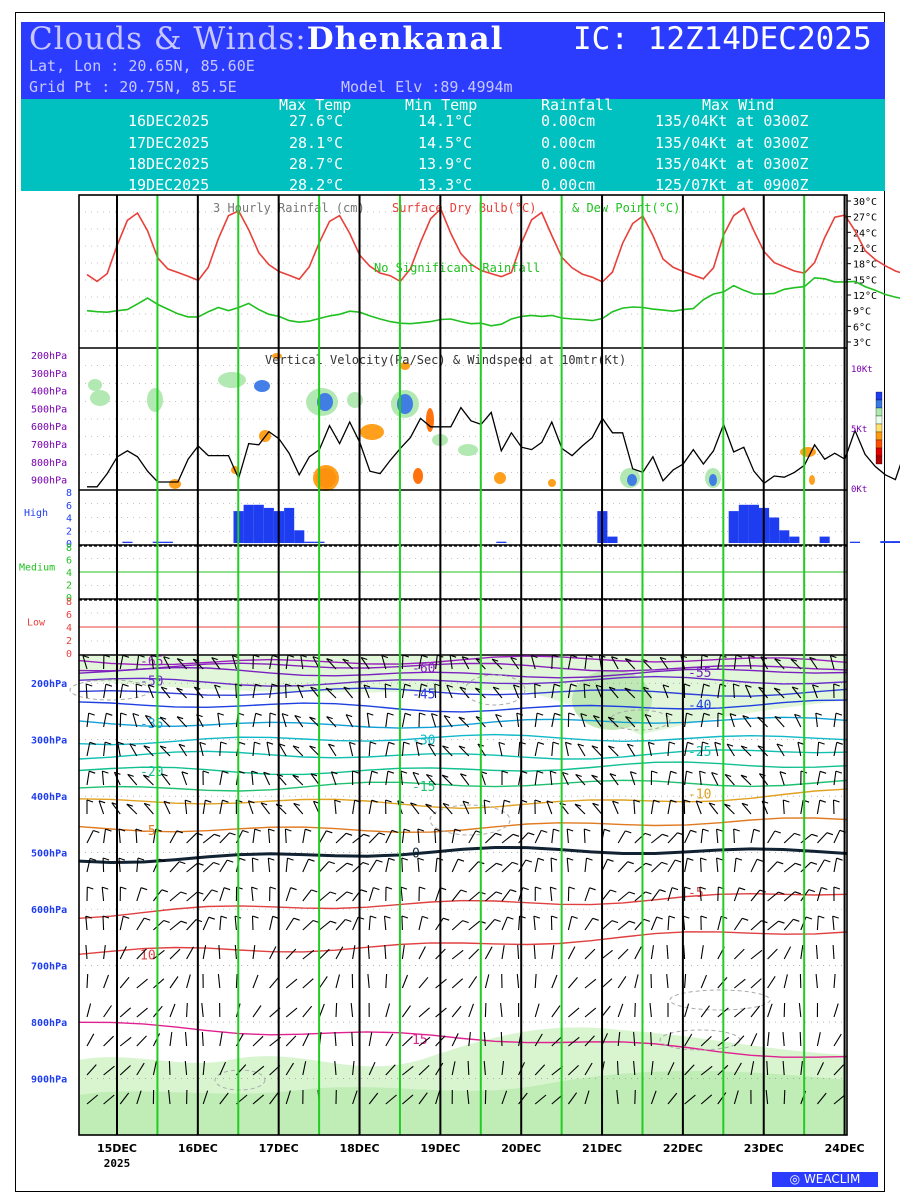 The image size is (900, 1200). Describe the element at coordinates (879, 428) in the screenshot. I see `vv-legend-swatch` at that location.